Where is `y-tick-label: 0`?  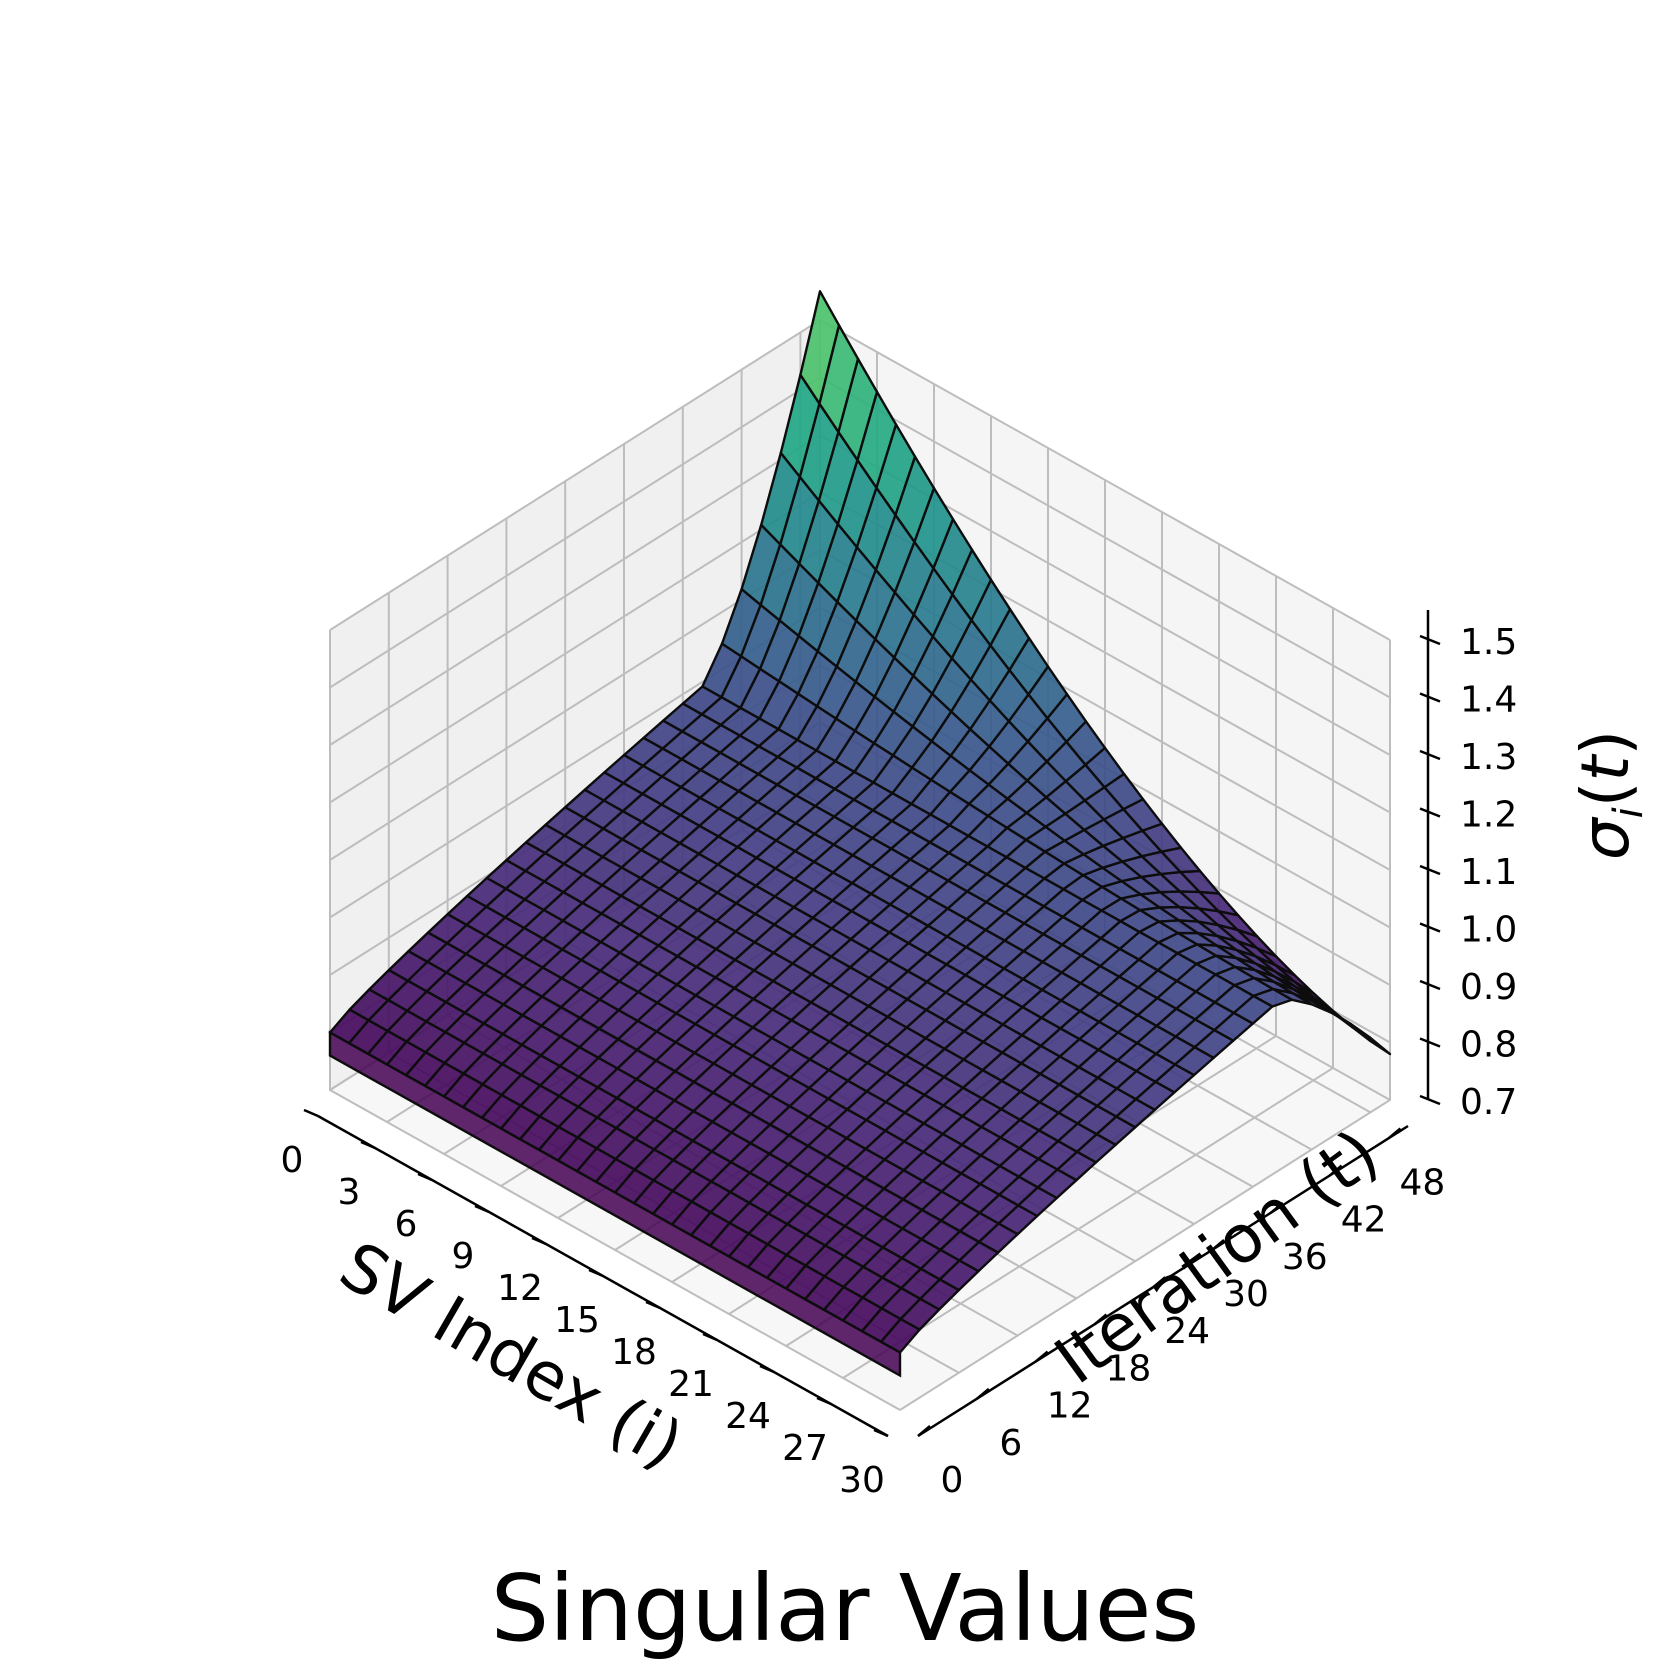 y-tick-label: 0 is located at coordinates (952, 1480).